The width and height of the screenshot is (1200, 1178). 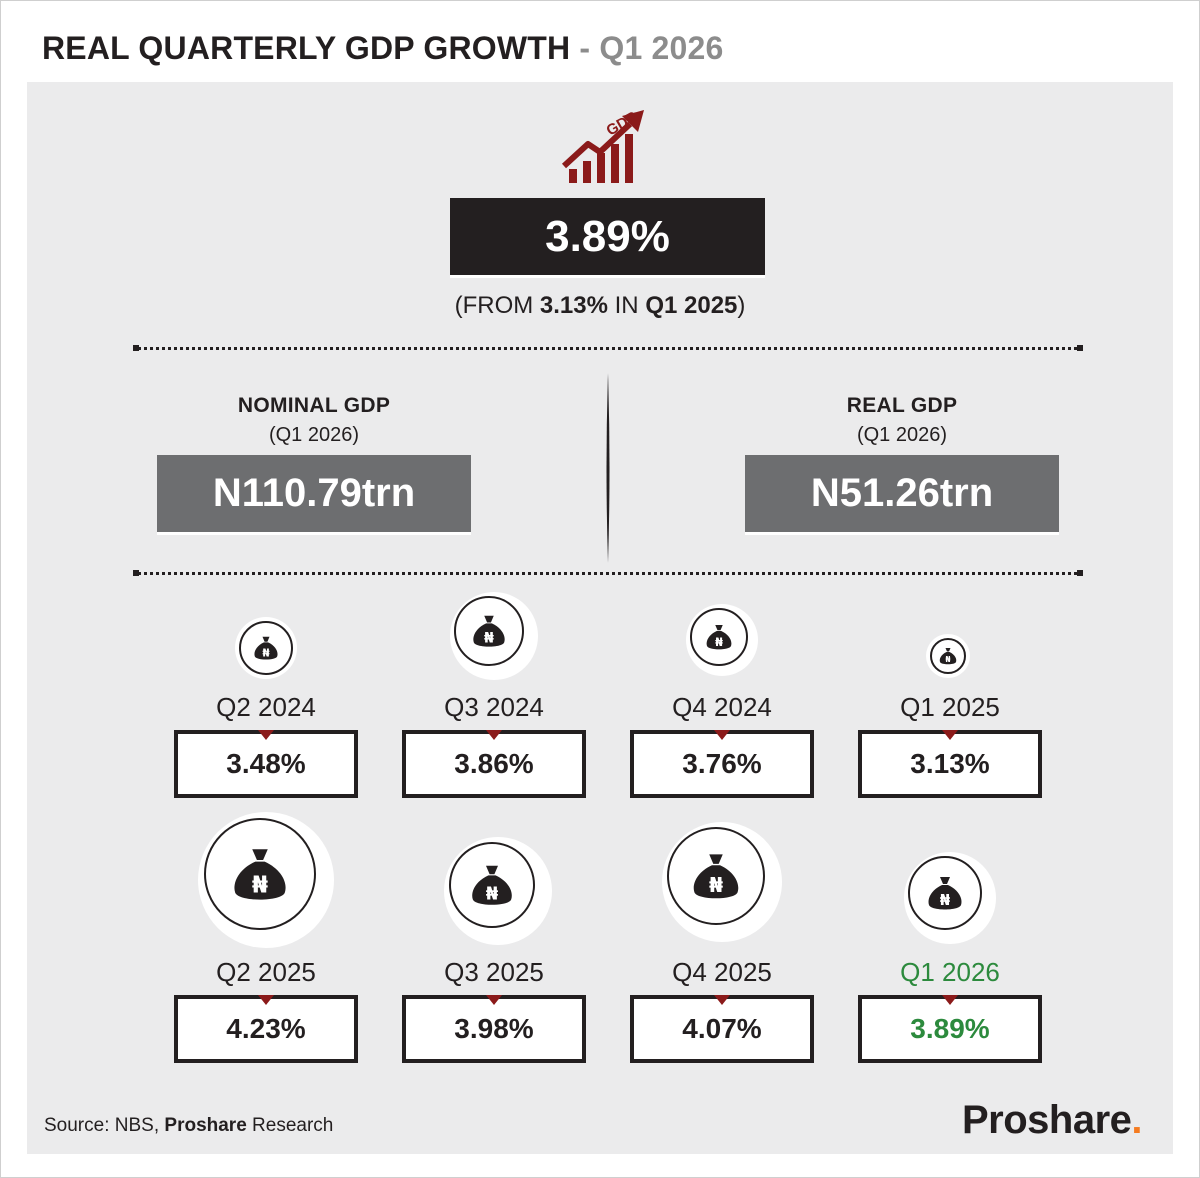 I want to click on quarter-value-box: 3.48%, so click(x=266, y=764).